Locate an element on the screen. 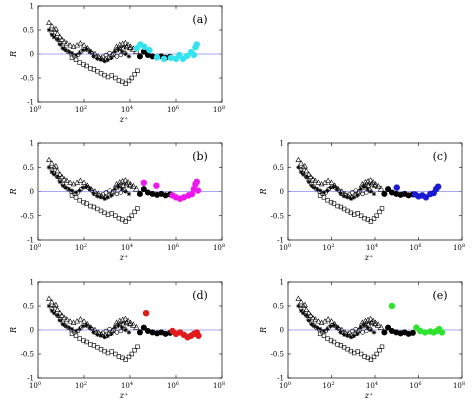  panel-4: -1 -0.5 0 0.5 1 100 102 104 106 108 z⁺ R (d) is located at coordinates (117, 340).